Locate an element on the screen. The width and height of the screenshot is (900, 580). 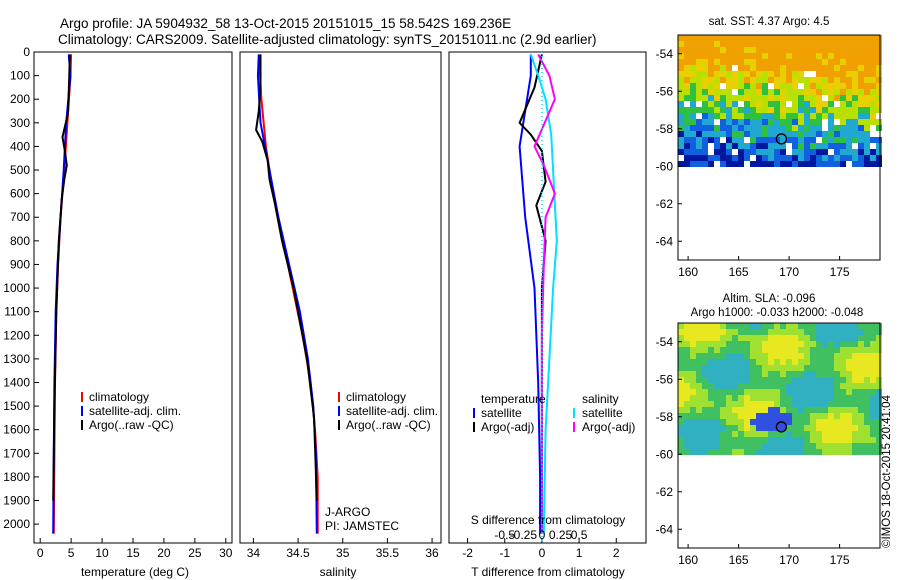
x-tick-label: 20 is located at coordinates (164, 553).